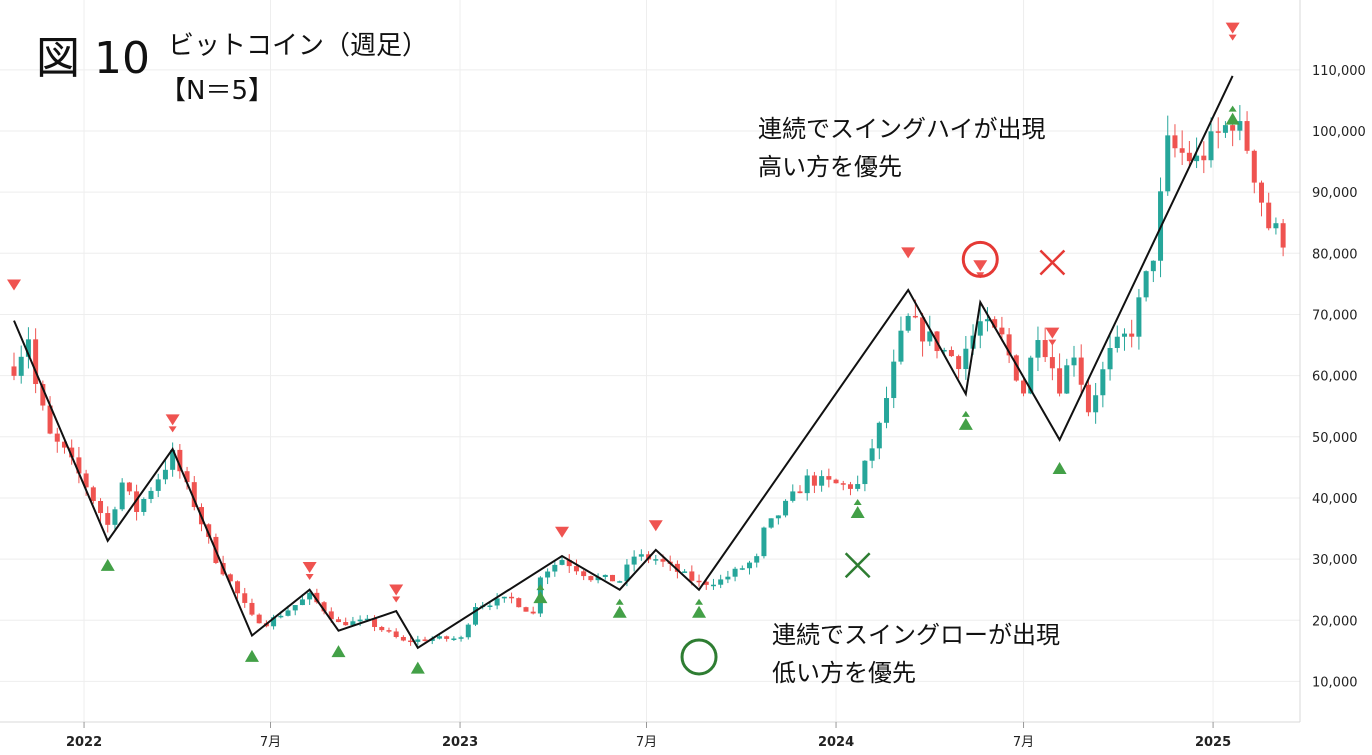 This screenshot has height=755, width=1372. What do you see at coordinates (836, 742) in the screenshot?
I see `x-tick-label: 2024` at bounding box center [836, 742].